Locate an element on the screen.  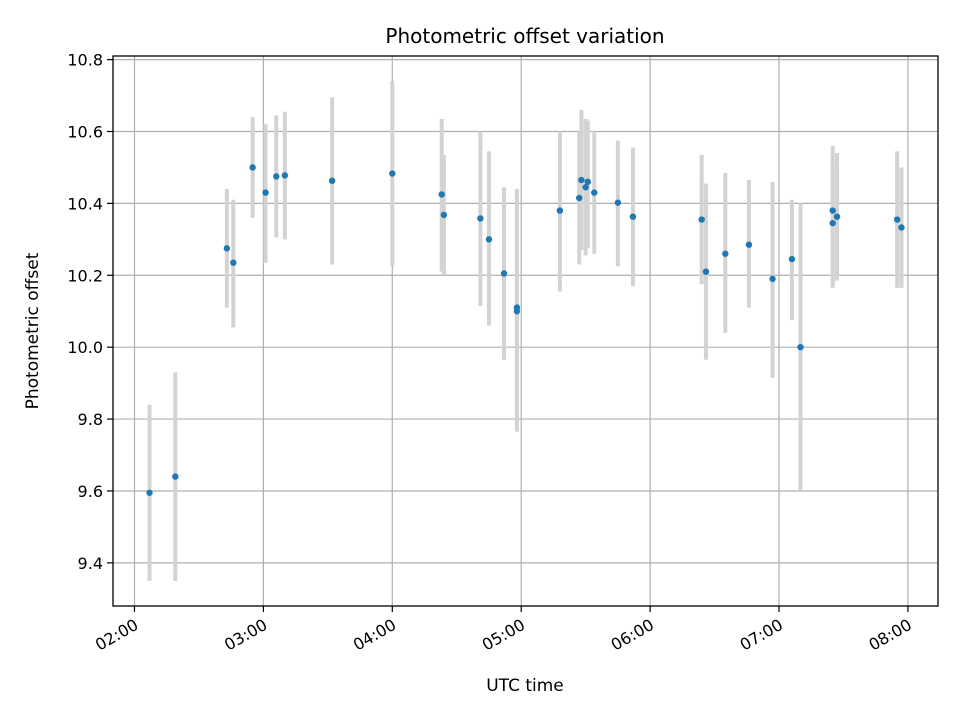
y-tick-label: 10.0 is located at coordinates (85, 347).